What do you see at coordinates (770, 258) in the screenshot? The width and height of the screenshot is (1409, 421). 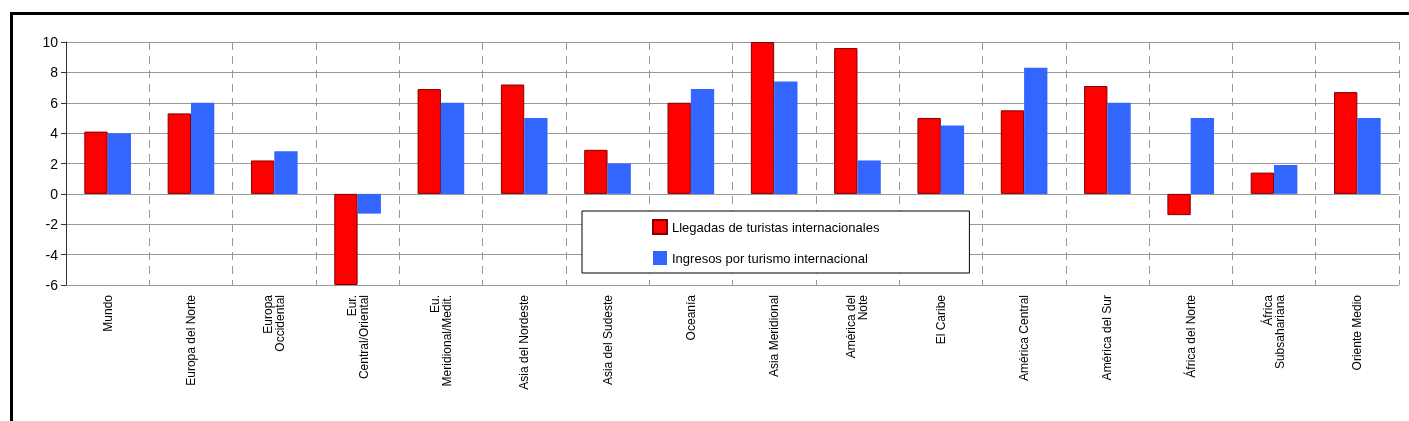 I see `legend-label: Ingresos por turismo internacional` at bounding box center [770, 258].